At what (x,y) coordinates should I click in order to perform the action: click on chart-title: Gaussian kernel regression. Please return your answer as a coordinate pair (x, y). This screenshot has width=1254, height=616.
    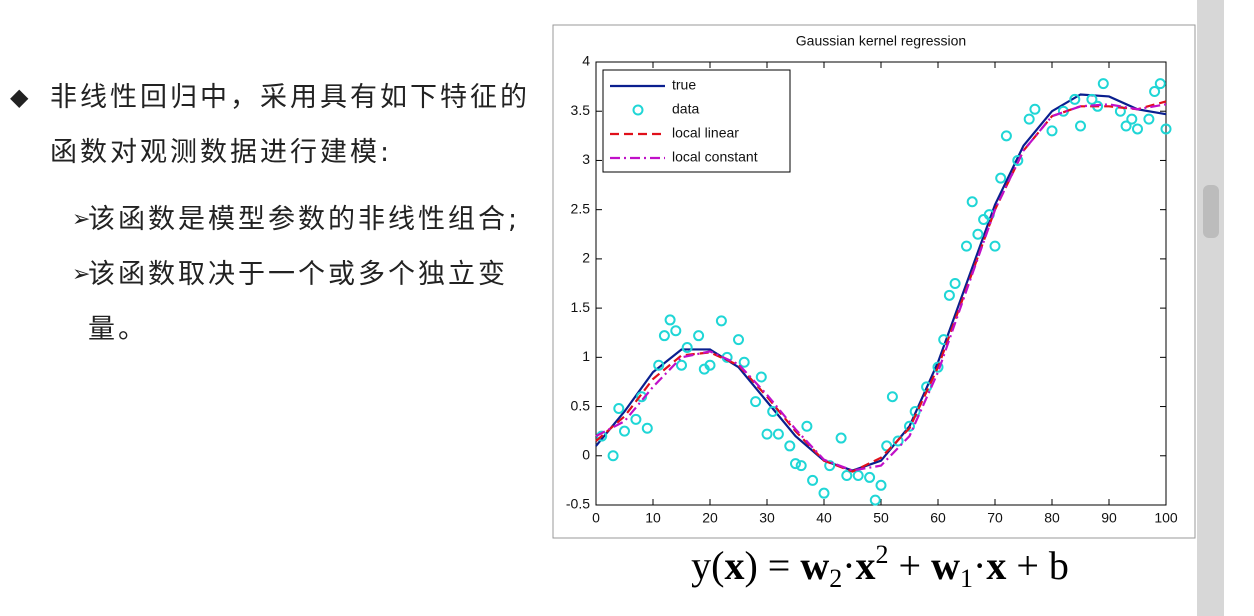
    Looking at the image, I should click on (881, 41).